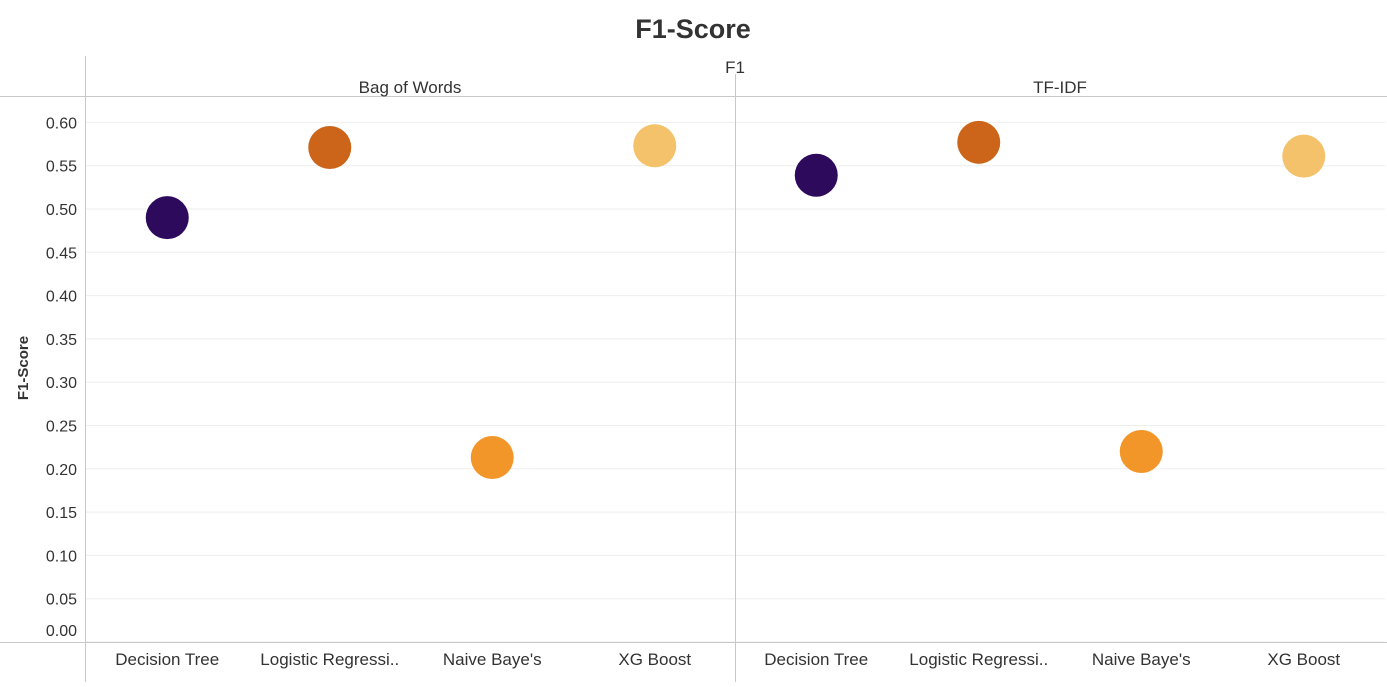 The width and height of the screenshot is (1387, 687). I want to click on chart-title: F1-Score, so click(693, 29).